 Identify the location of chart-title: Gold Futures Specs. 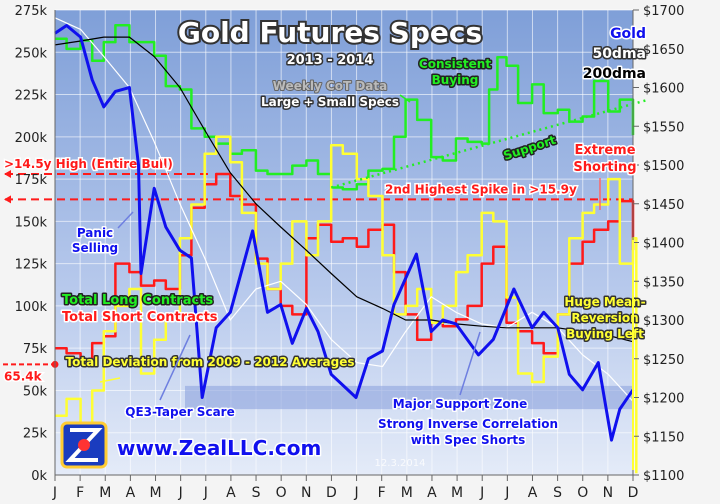
(330, 32).